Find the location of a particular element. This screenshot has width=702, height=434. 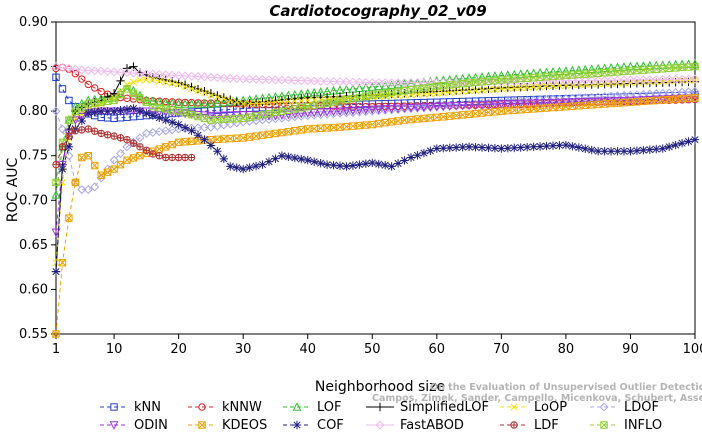

legend-item-knn: kNN is located at coordinates (130, 407).